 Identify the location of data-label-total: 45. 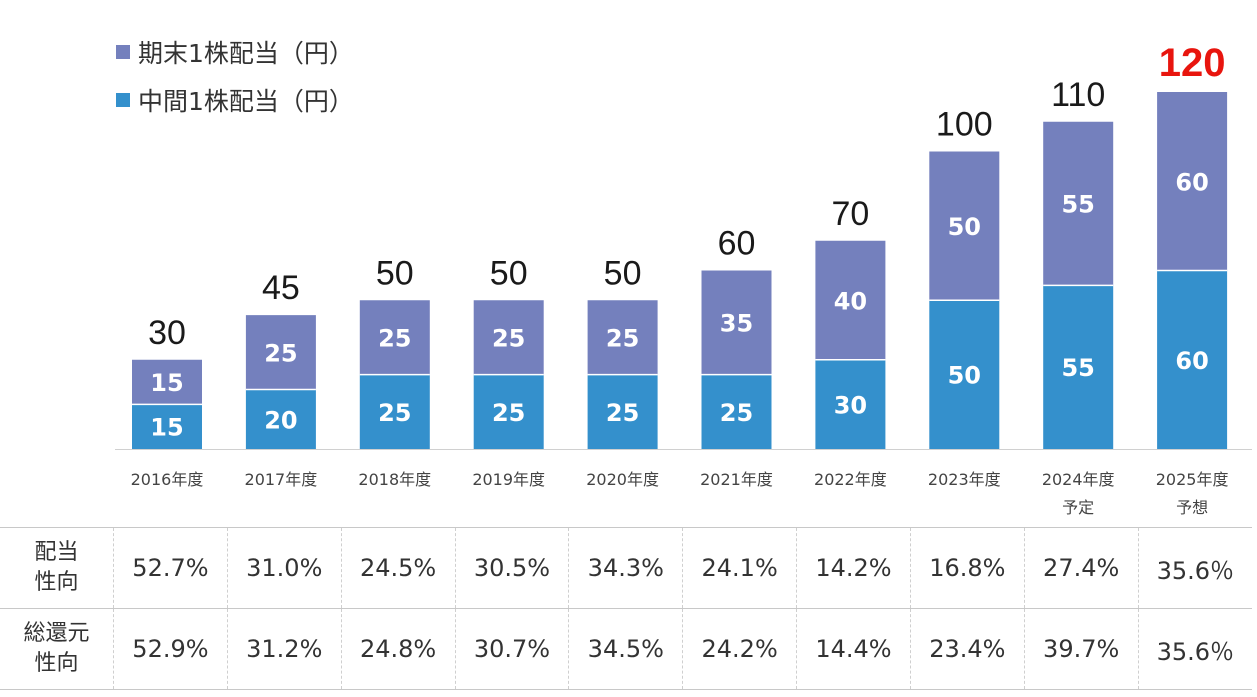
(281, 288).